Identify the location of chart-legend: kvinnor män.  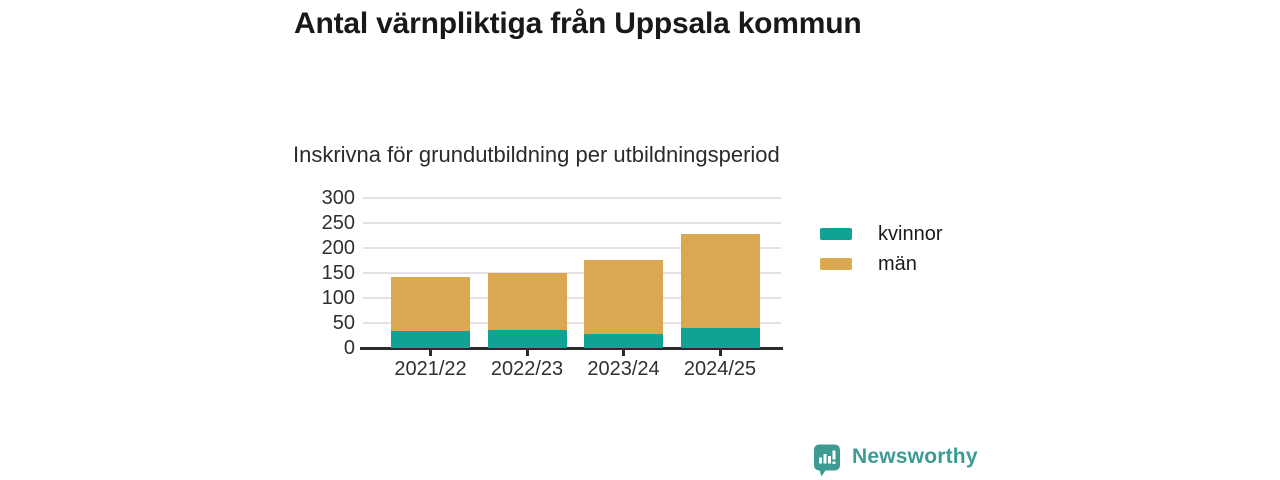
(881, 249).